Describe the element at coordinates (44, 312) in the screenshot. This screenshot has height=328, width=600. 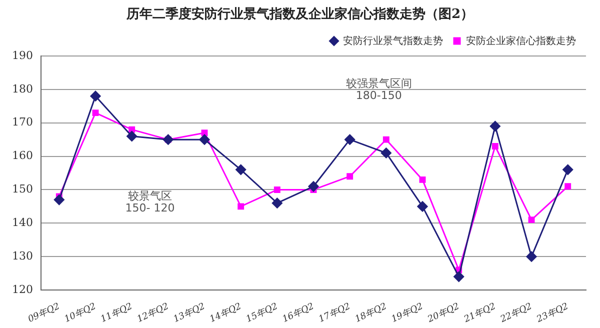
I see `x-tick-label: 09年Q2` at that location.